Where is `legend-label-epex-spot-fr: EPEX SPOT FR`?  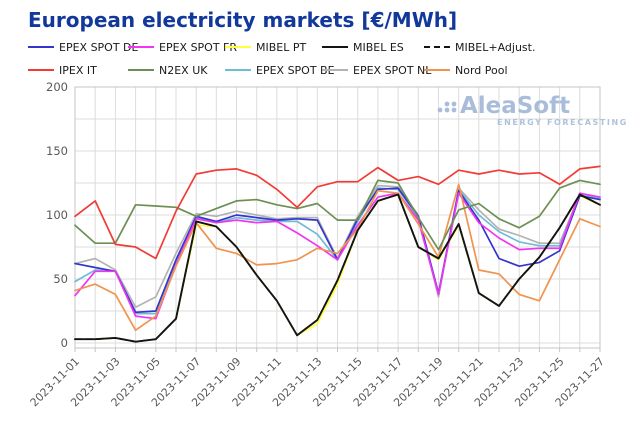
legend-label-epex-spot-fr: EPEX SPOT FR is located at coordinates (198, 47).